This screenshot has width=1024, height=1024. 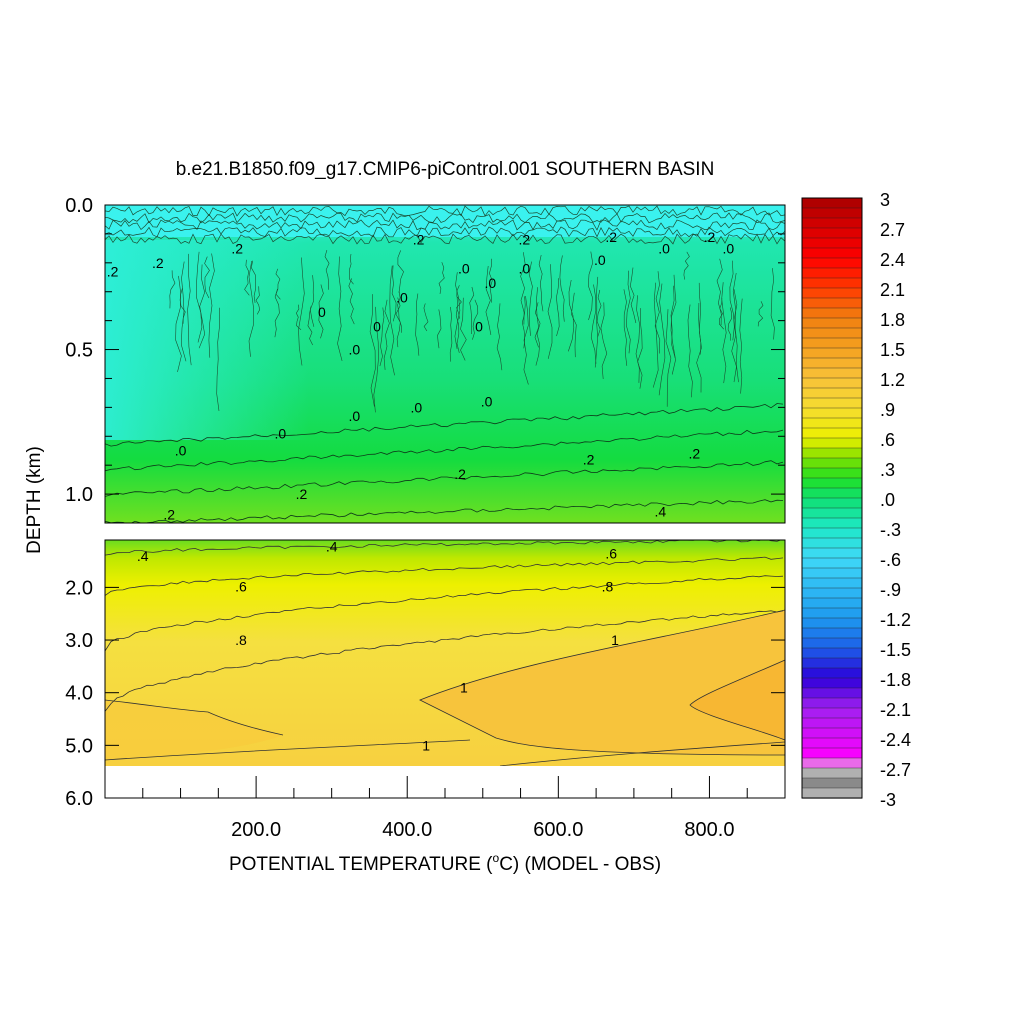 What do you see at coordinates (892, 260) in the screenshot?
I see `colorbar-label: 2.4` at bounding box center [892, 260].